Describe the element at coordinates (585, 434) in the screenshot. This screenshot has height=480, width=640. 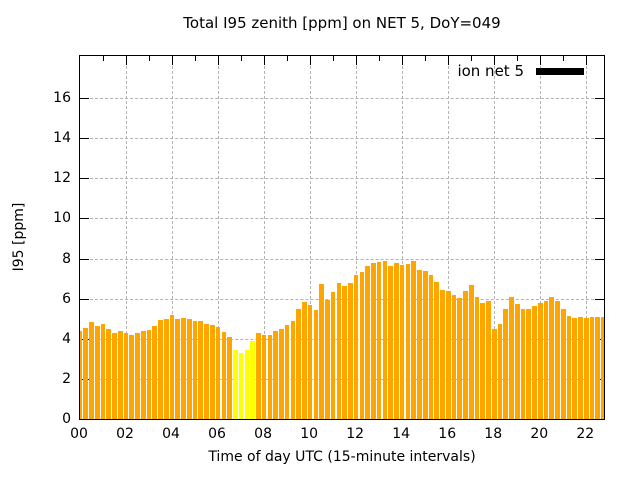
I see `x-tick-label: 22` at that location.